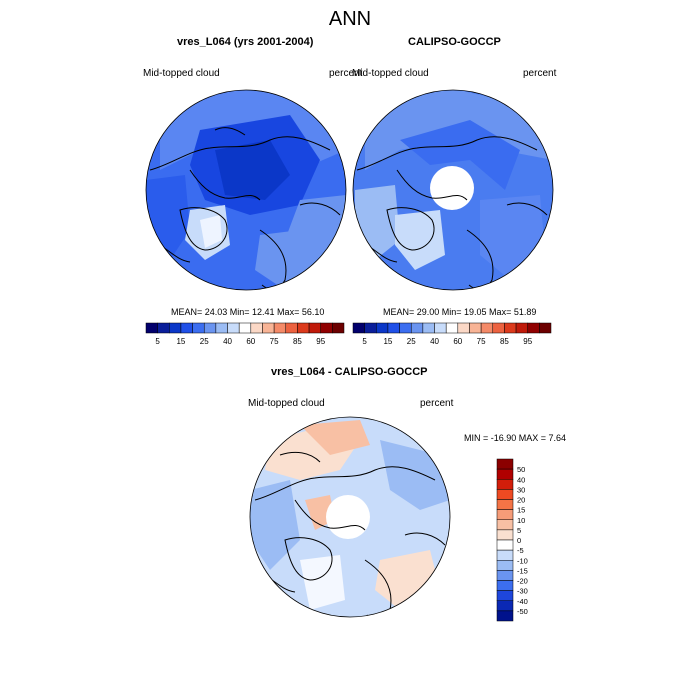  Describe the element at coordinates (181, 73) in the screenshot. I see `panel1-variable-label: Mid-topped cloud` at that location.